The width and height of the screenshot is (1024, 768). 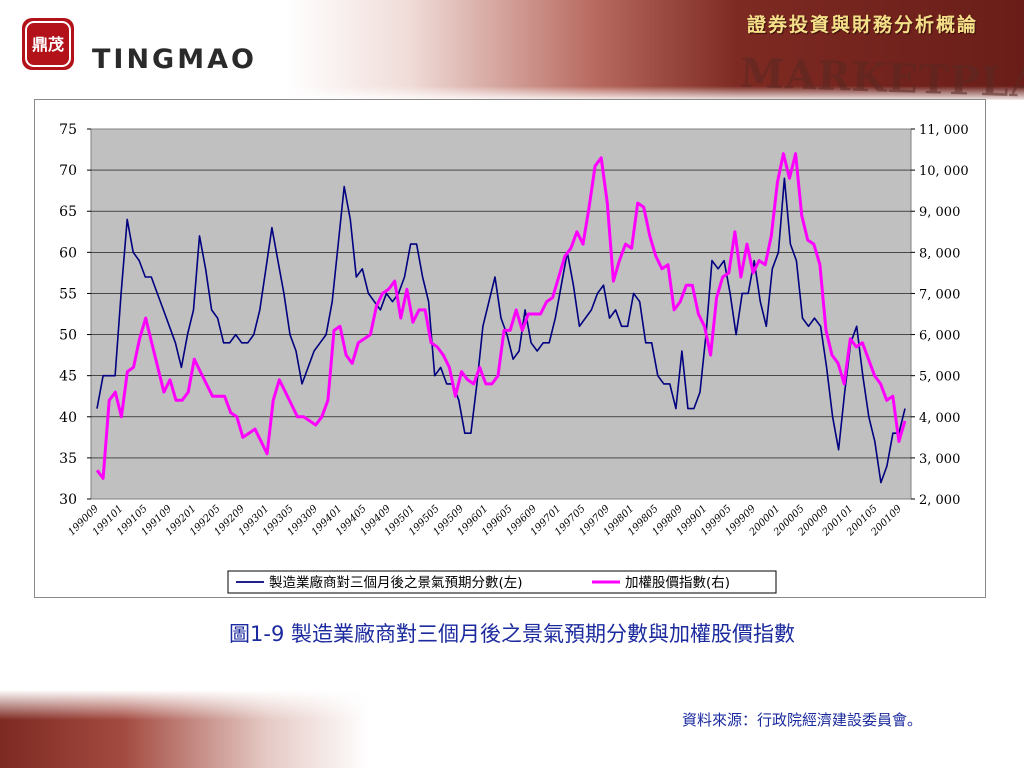 What do you see at coordinates (68, 459) in the screenshot?
I see `left-tick-label: 35` at bounding box center [68, 459].